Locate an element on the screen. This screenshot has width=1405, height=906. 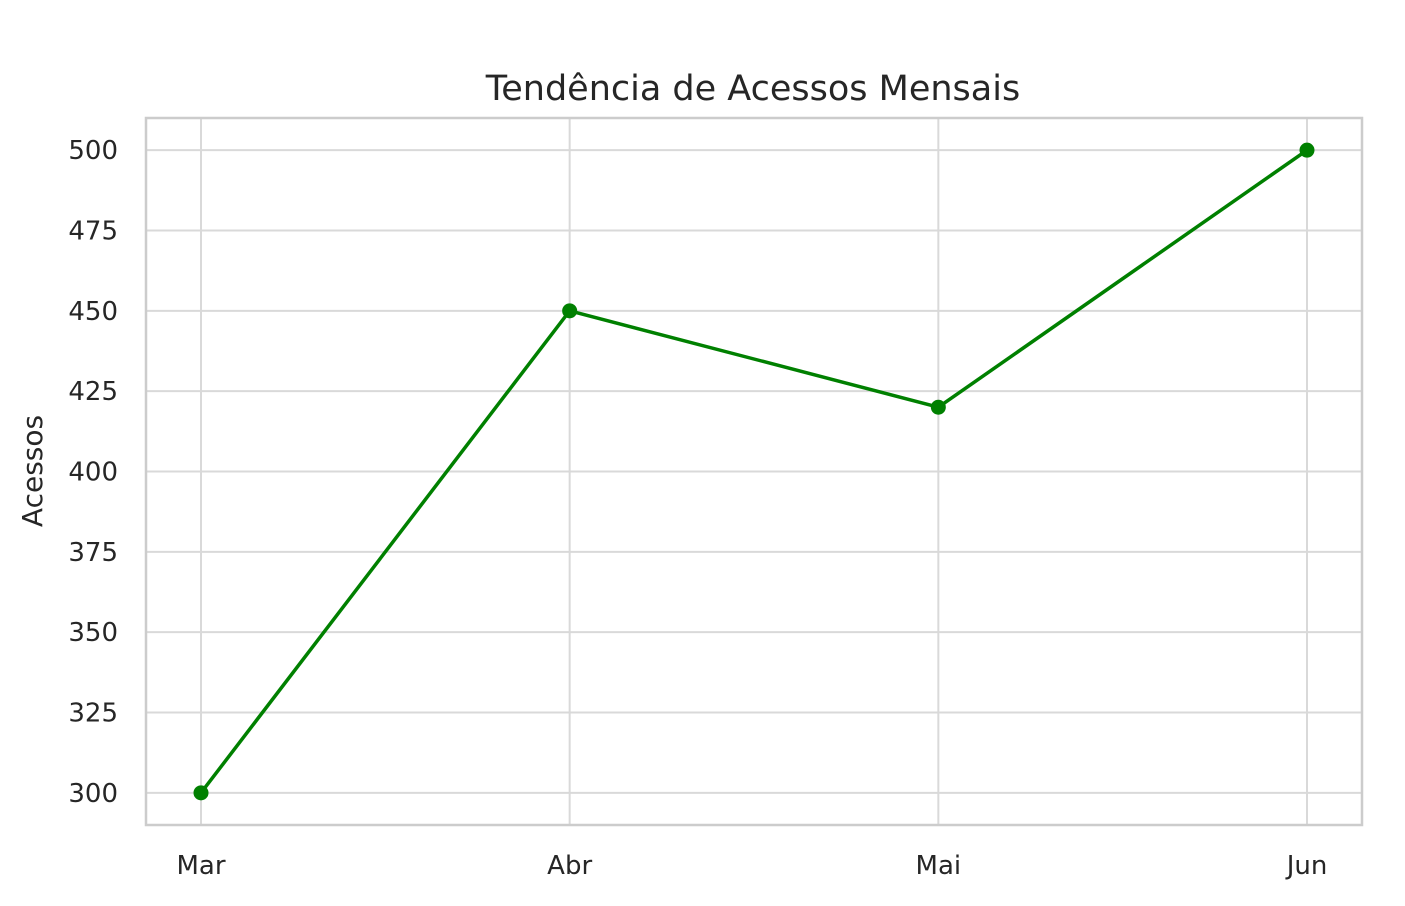
y-tick-label: 375 is located at coordinates (93, 553).